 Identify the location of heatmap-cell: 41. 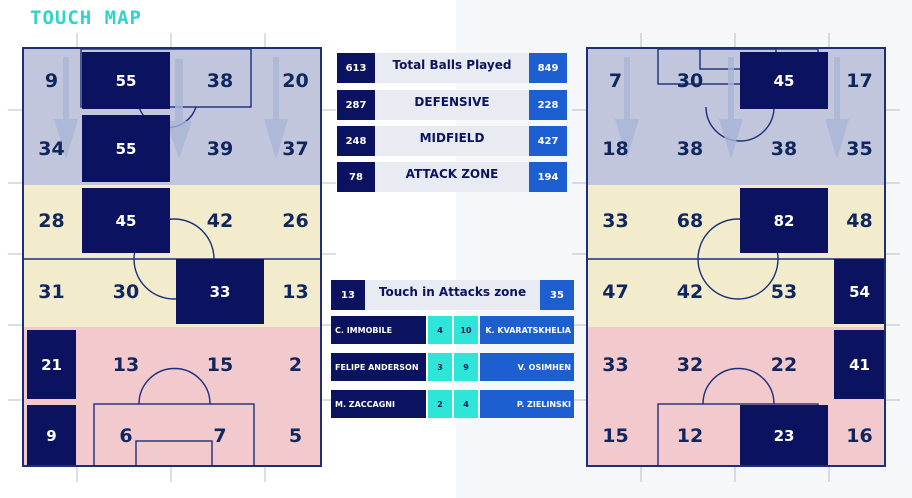
(859, 364).